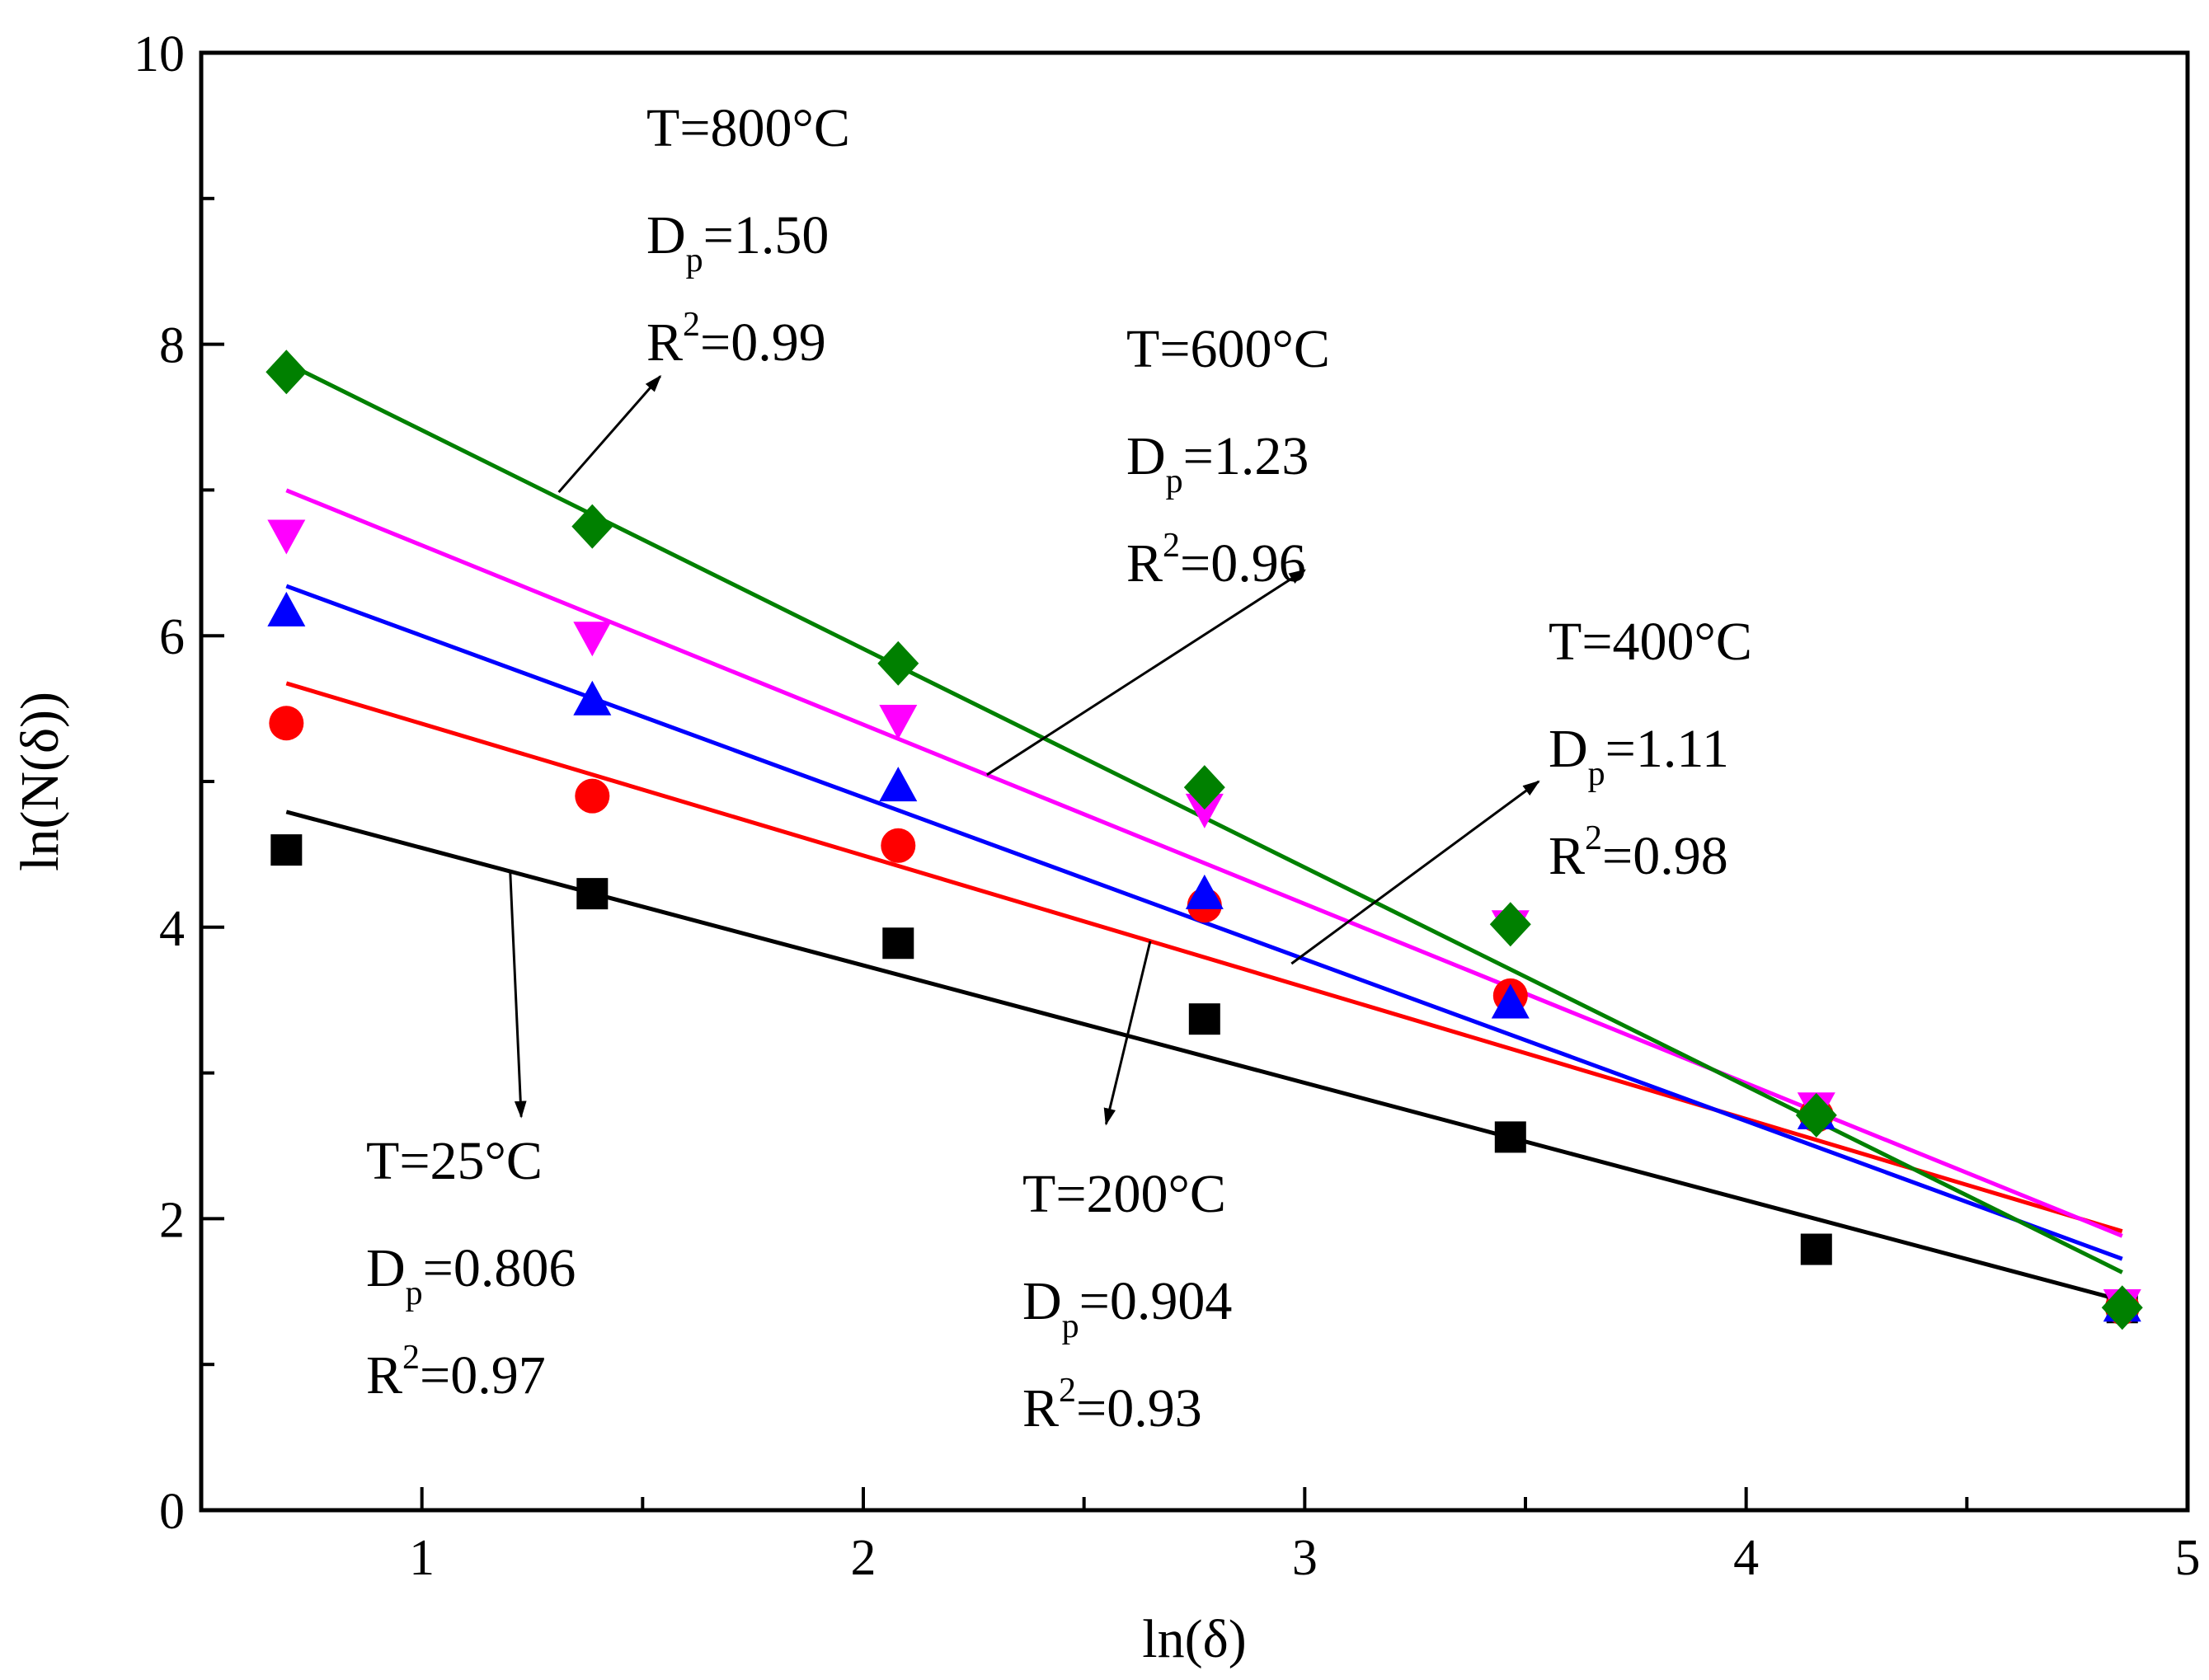 This screenshot has width=2209, height=1680. What do you see at coordinates (455, 1161) in the screenshot?
I see `annotation-temp: T=25°C` at bounding box center [455, 1161].